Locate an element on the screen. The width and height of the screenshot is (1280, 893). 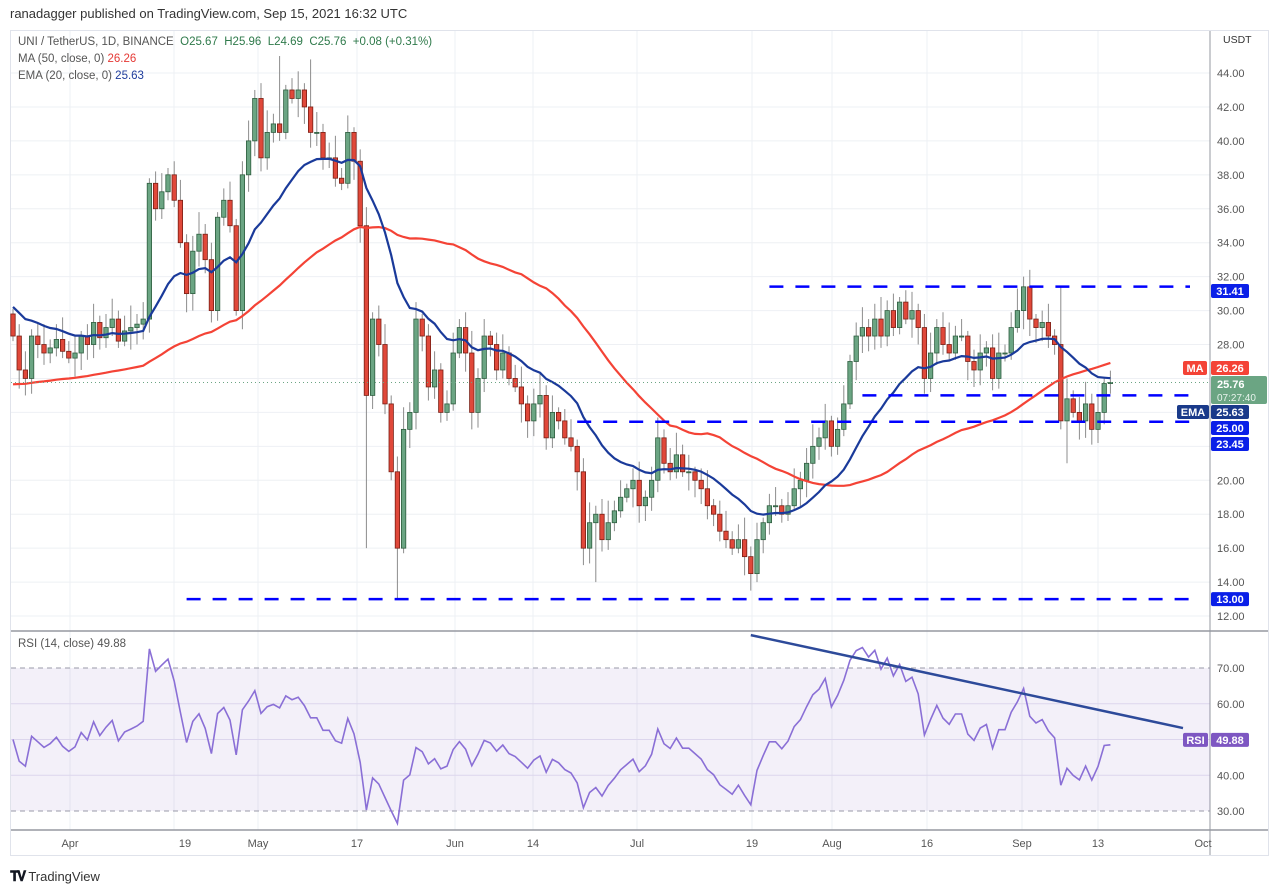
ma-label: MA (50, close, 0) is located at coordinates (61, 59).